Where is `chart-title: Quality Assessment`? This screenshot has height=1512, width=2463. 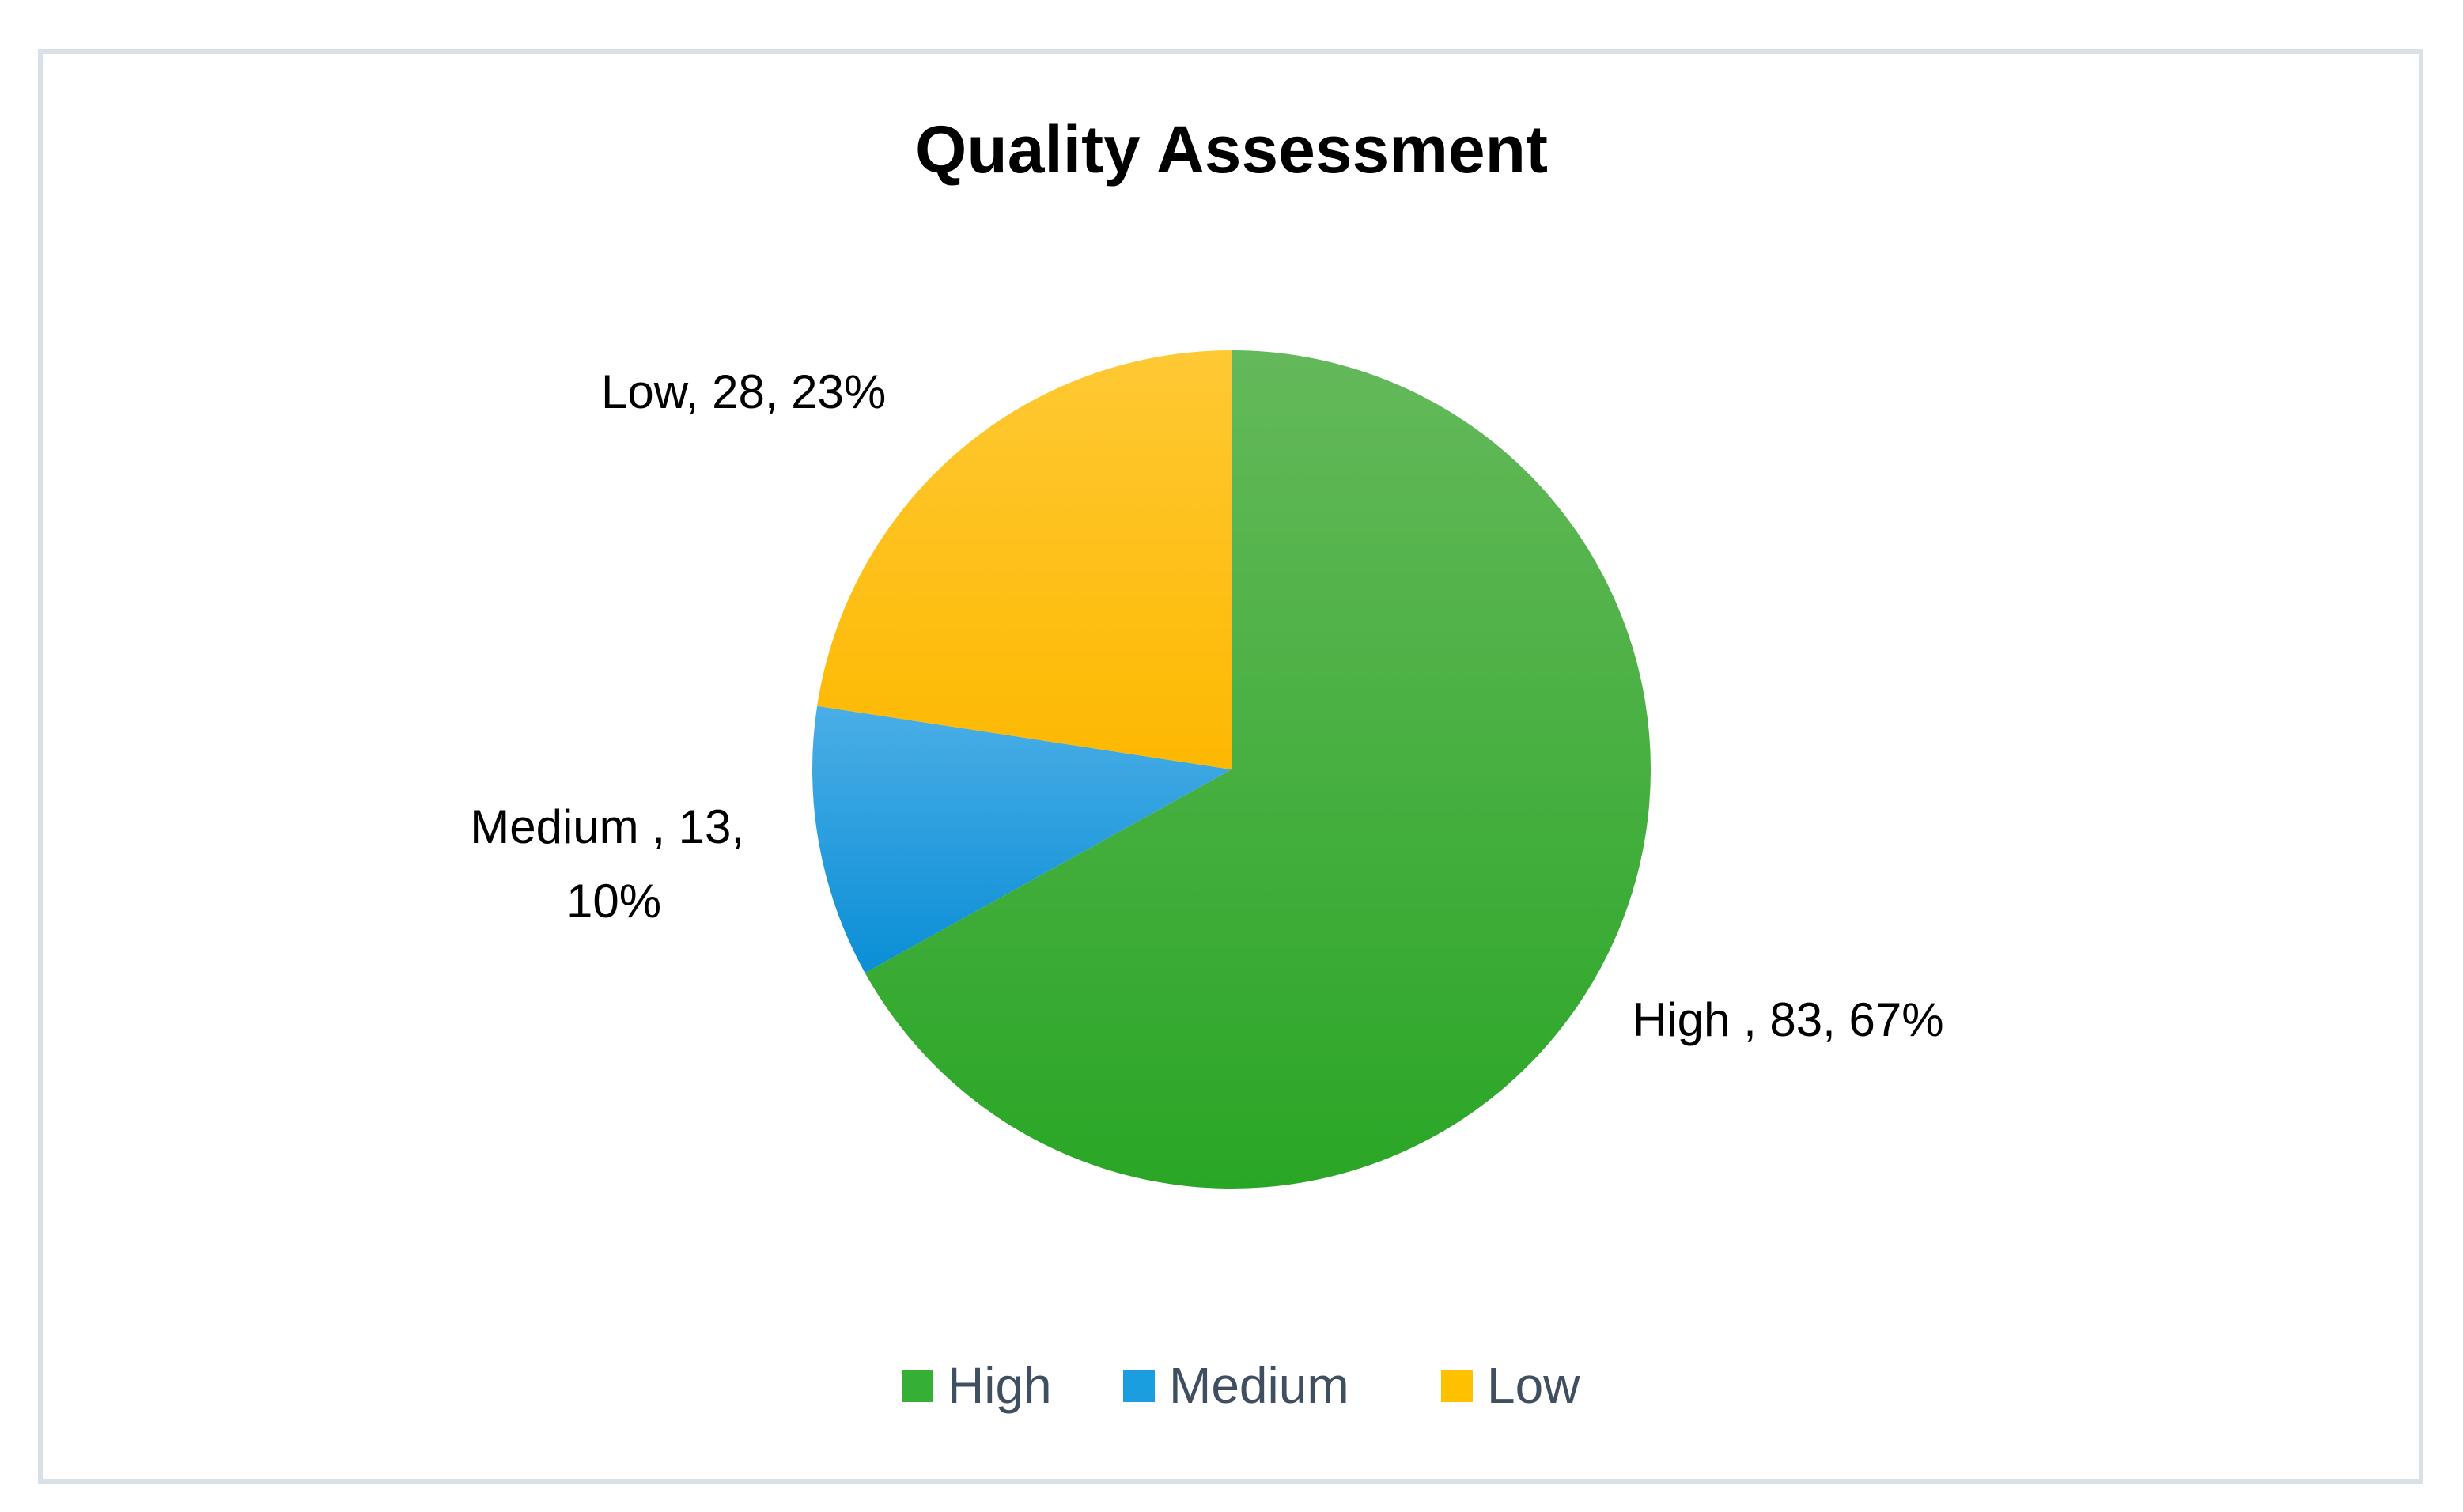 chart-title: Quality Assessment is located at coordinates (1231, 149).